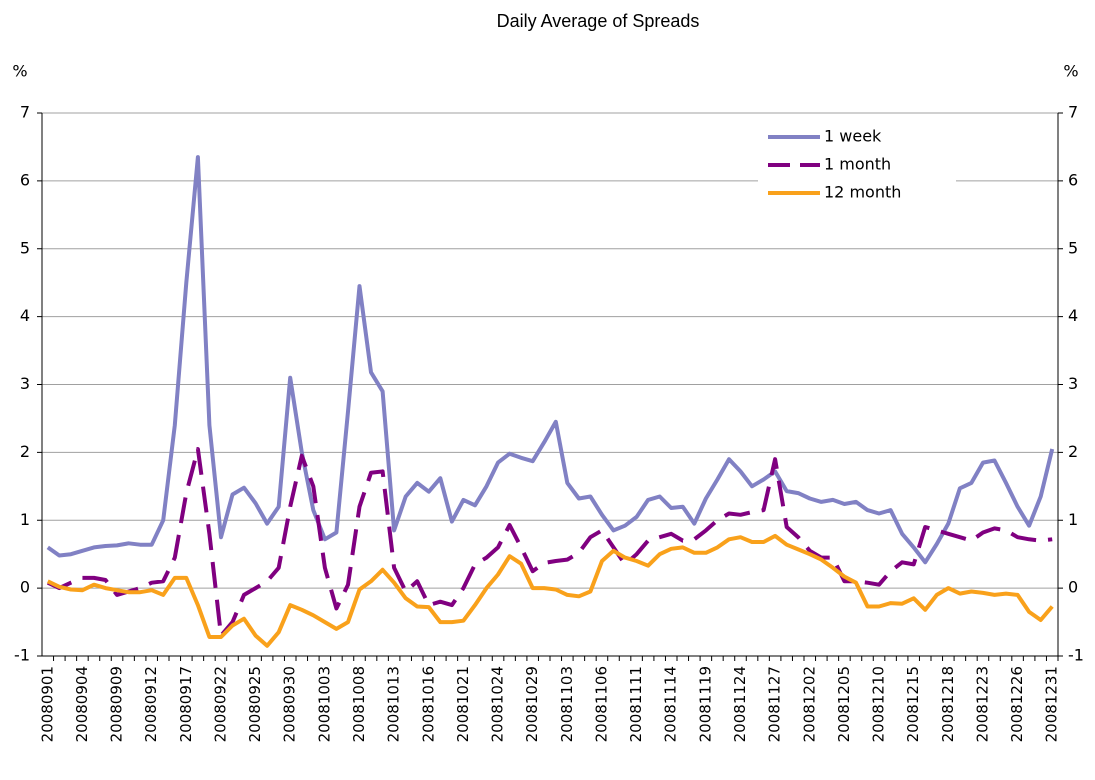 The image size is (1095, 780). Describe the element at coordinates (498, 704) in the screenshot. I see `x-tick-label: 20081024` at that location.